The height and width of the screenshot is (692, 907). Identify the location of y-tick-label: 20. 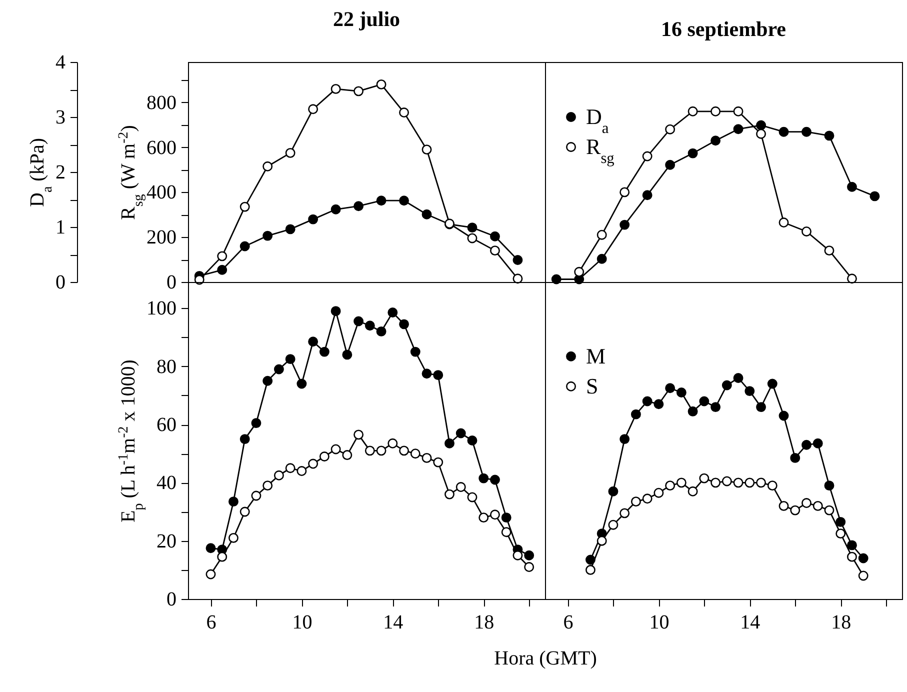
(166, 541).